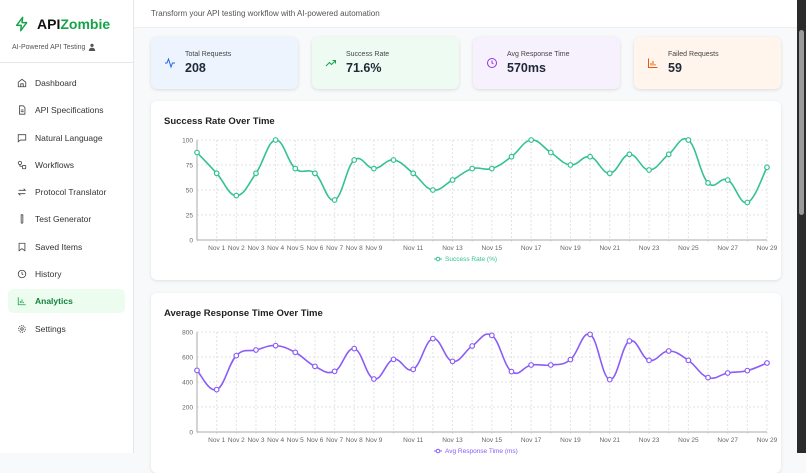 The width and height of the screenshot is (806, 473). Describe the element at coordinates (71, 192) in the screenshot. I see `sidebar-item-label: Protocol Translator` at that location.